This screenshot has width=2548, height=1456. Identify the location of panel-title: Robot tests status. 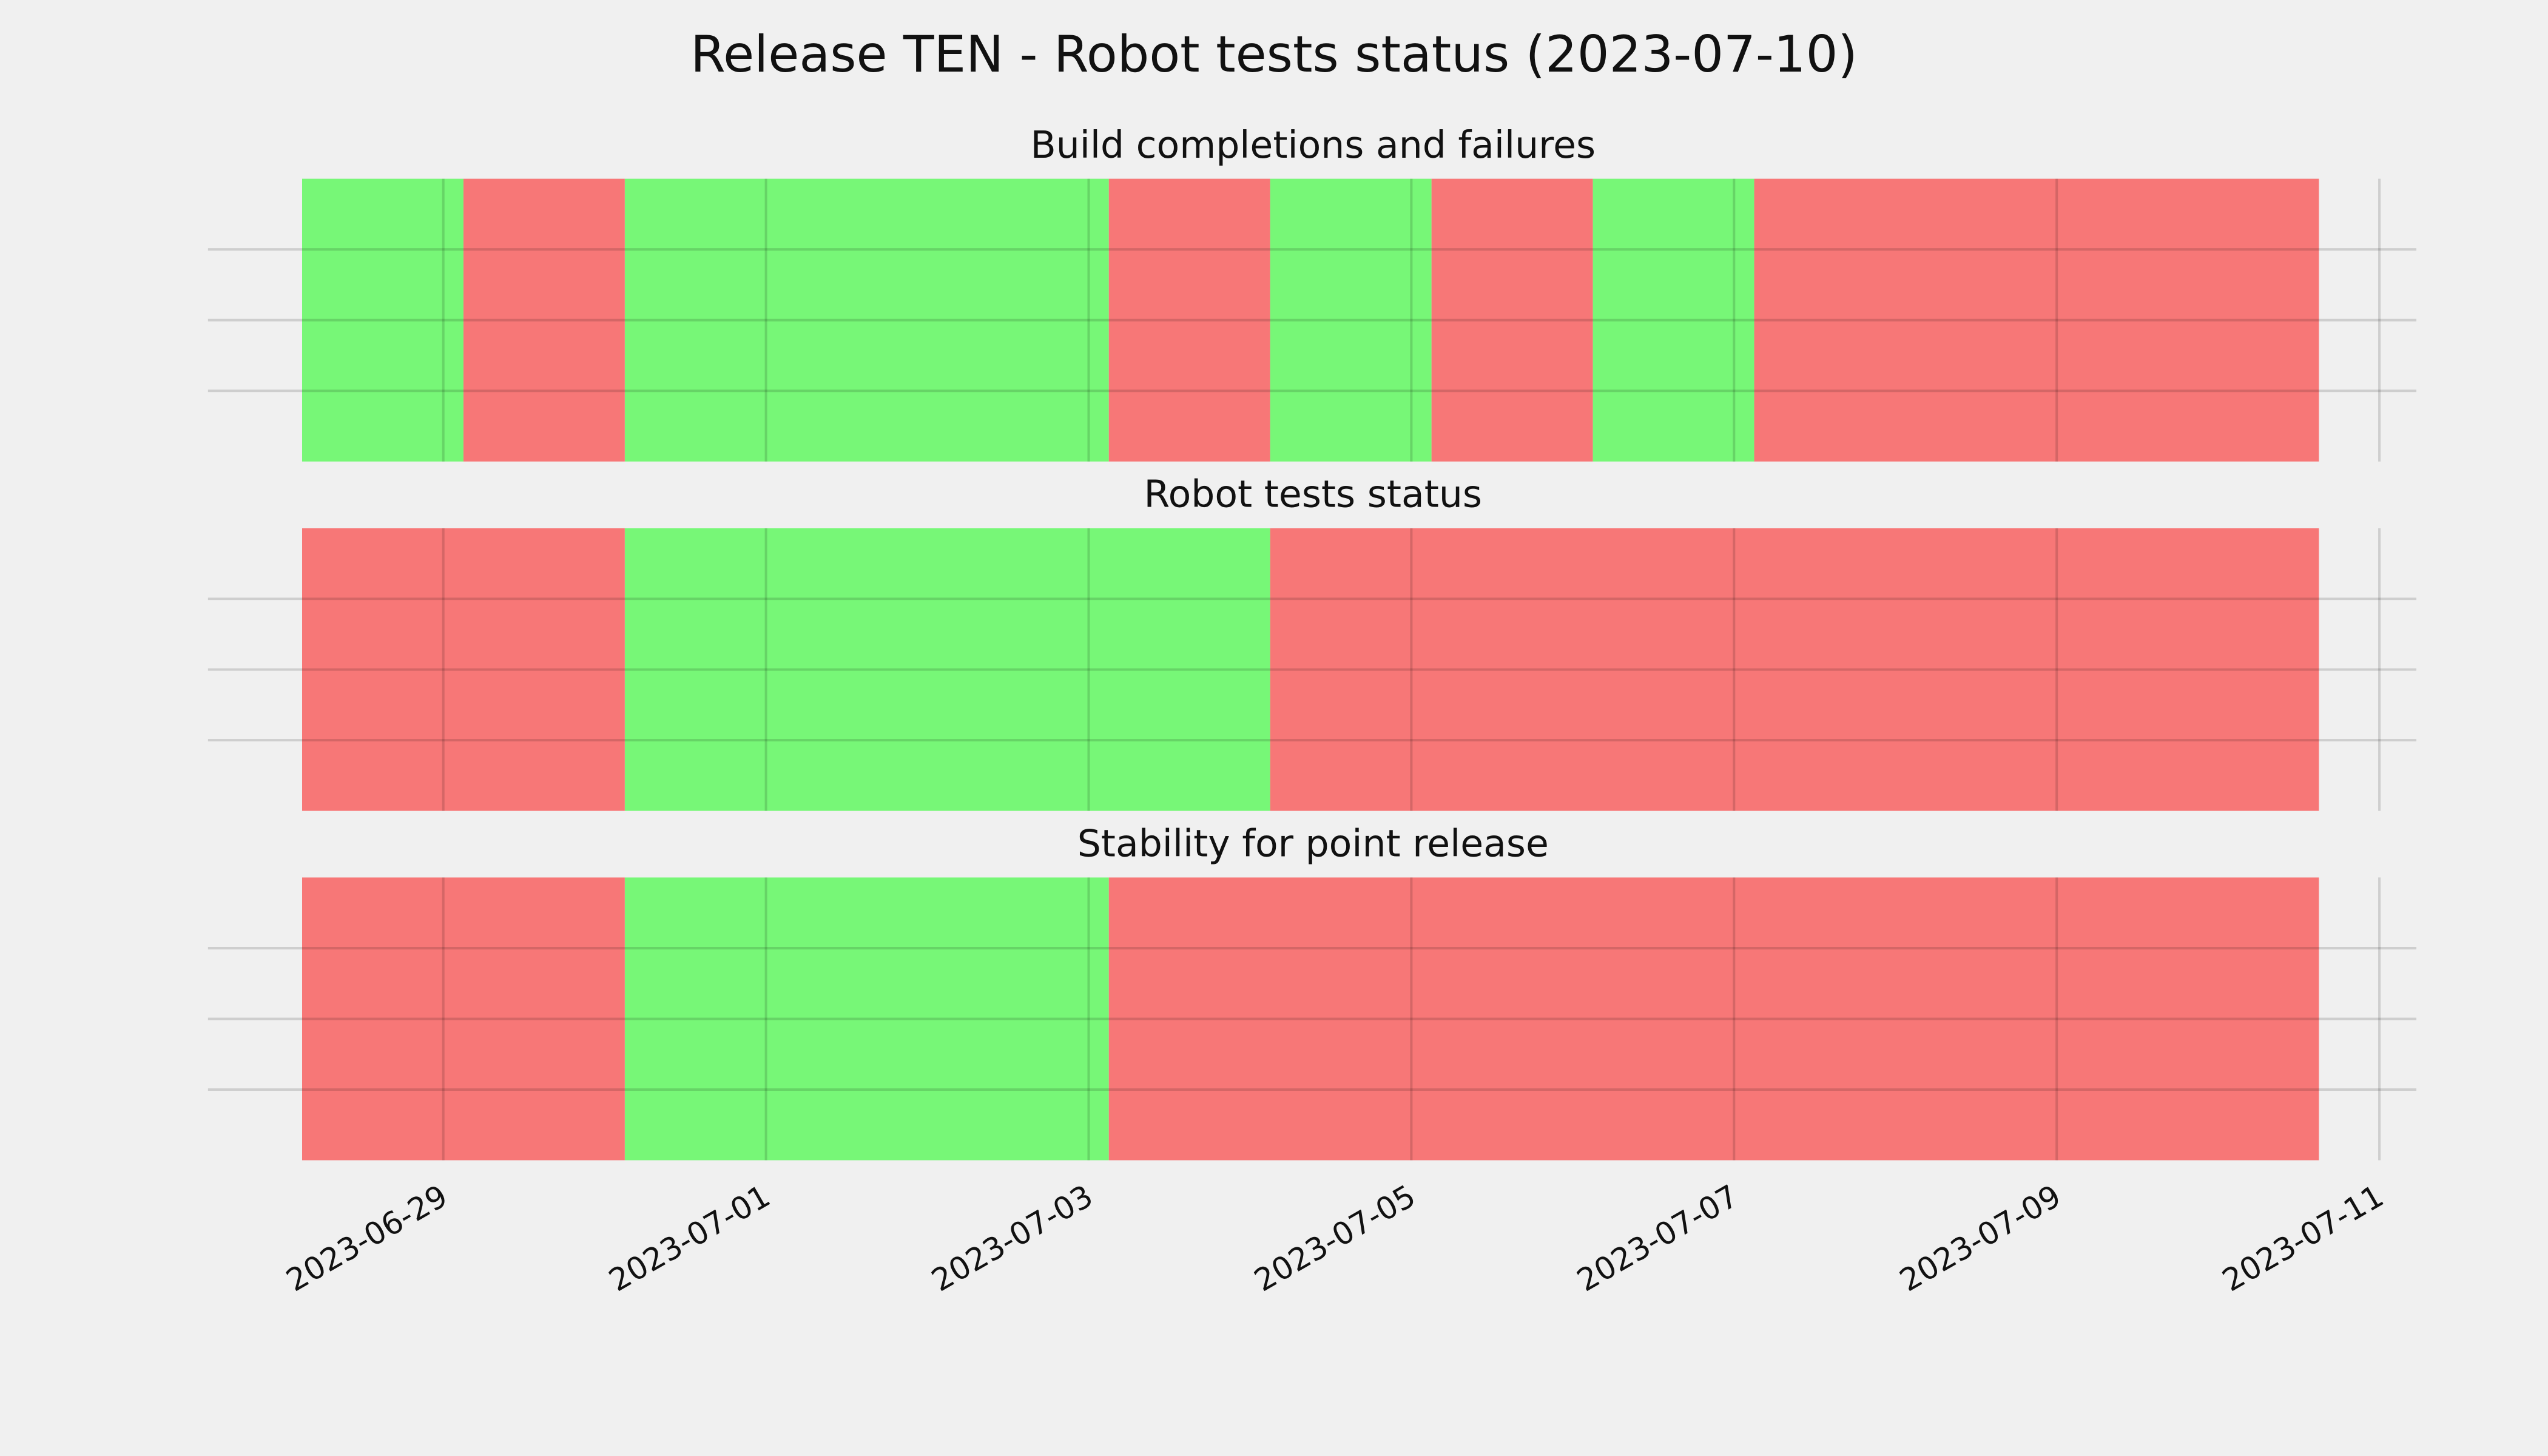
(1313, 494).